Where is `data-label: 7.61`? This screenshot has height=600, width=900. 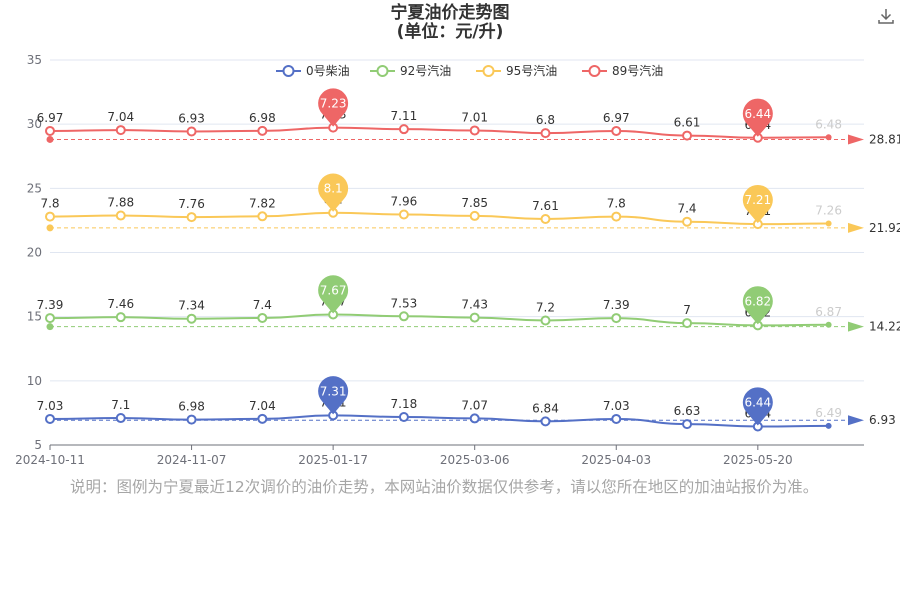 data-label: 7.61 is located at coordinates (545, 206).